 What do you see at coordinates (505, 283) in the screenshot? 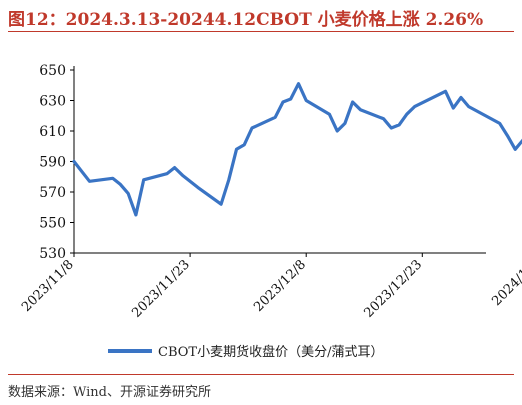
I see `x-tick-label: 2024/1/7` at bounding box center [505, 283].